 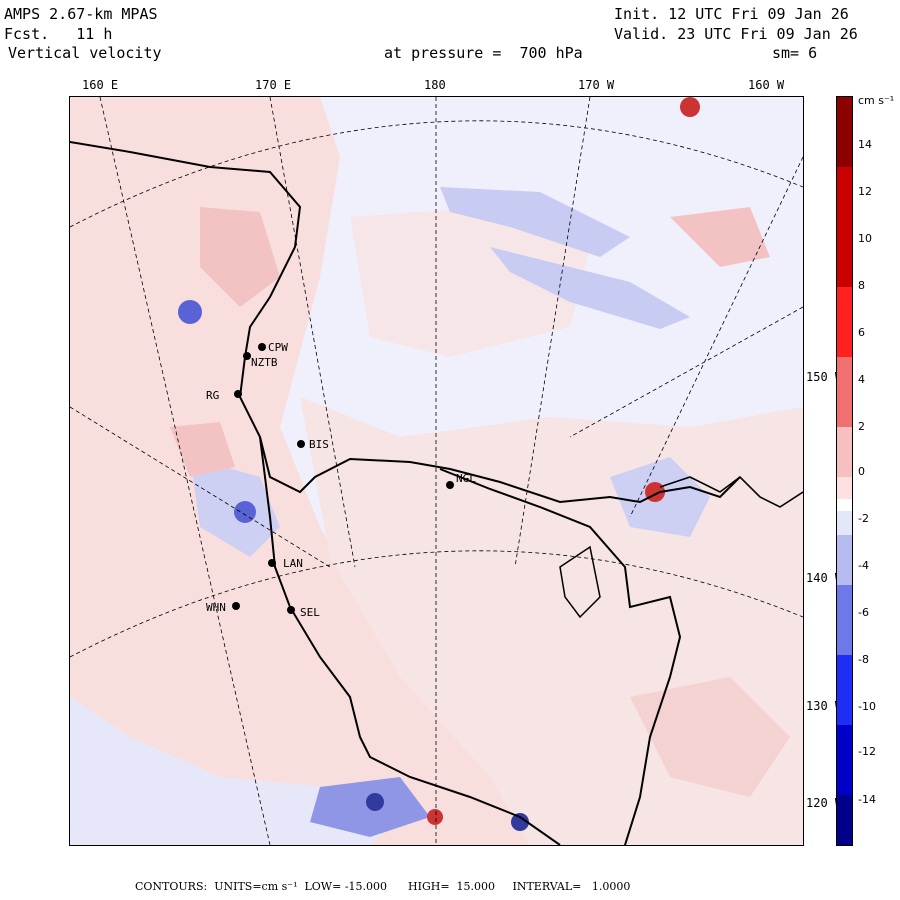 What do you see at coordinates (278, 347) in the screenshot?
I see `station-label-cpw: CPW` at bounding box center [278, 347].